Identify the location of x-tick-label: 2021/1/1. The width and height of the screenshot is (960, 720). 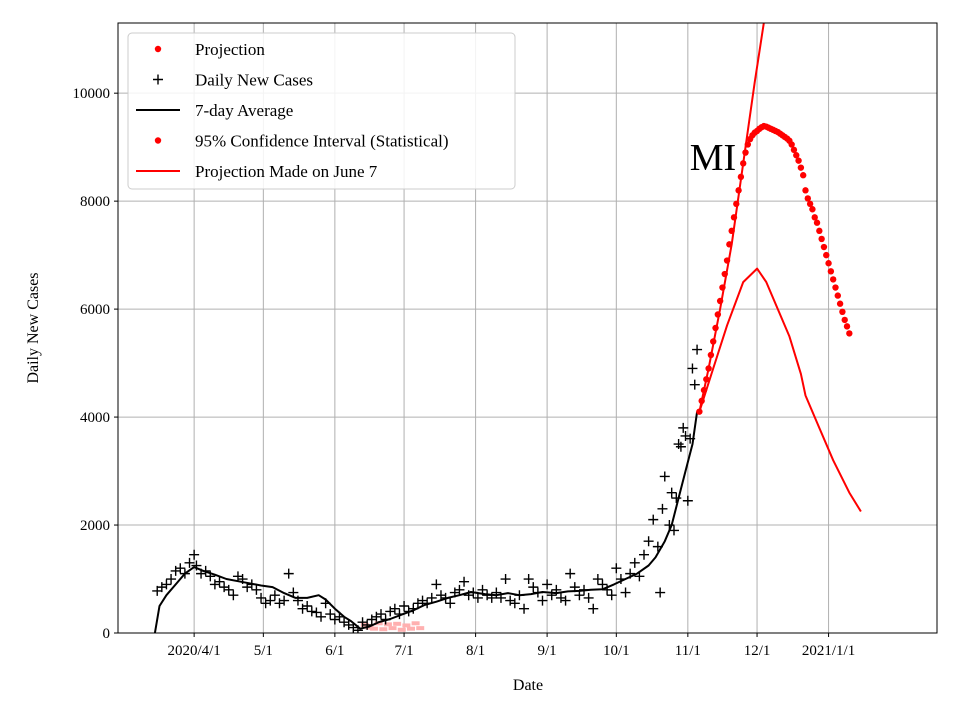
(828, 651).